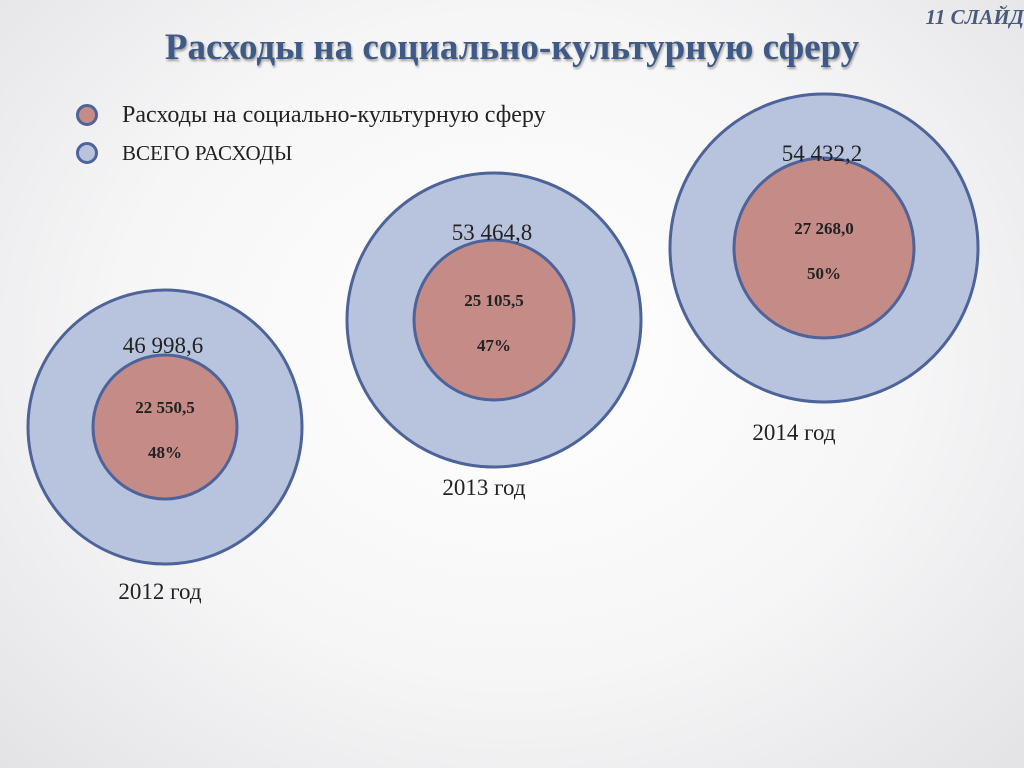  I want to click on legend-item-social: Расходы на социально-культурную сферу, so click(311, 115).